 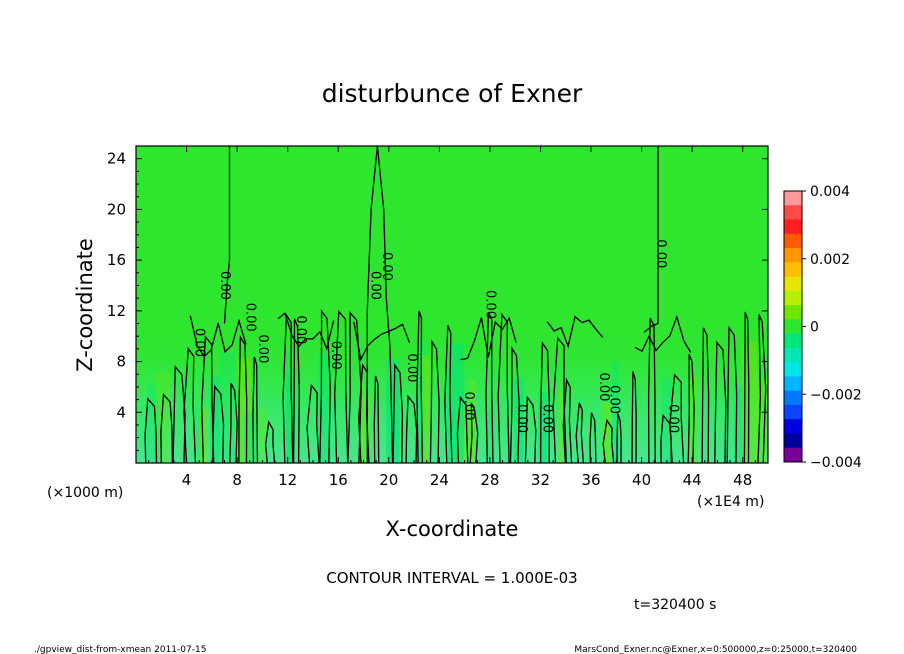 What do you see at coordinates (439, 480) in the screenshot?
I see `x-tick-label: 24` at bounding box center [439, 480].